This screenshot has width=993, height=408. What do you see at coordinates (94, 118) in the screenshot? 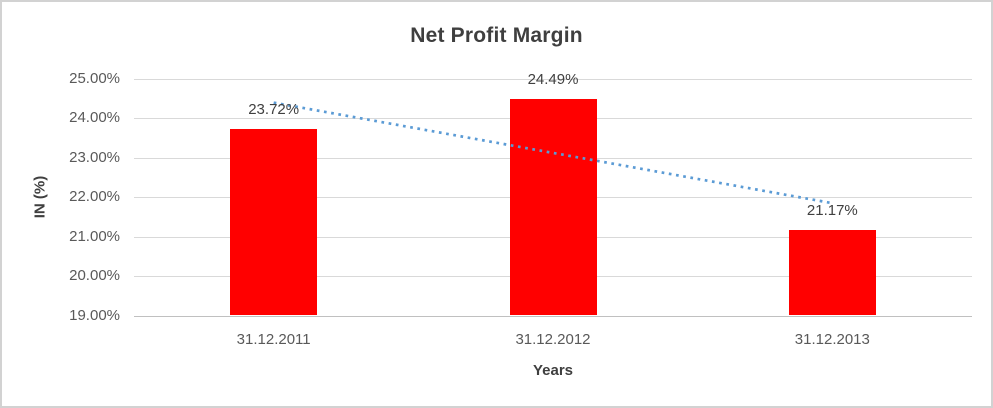
I see `y-tick-label: 24.00%` at bounding box center [94, 118].